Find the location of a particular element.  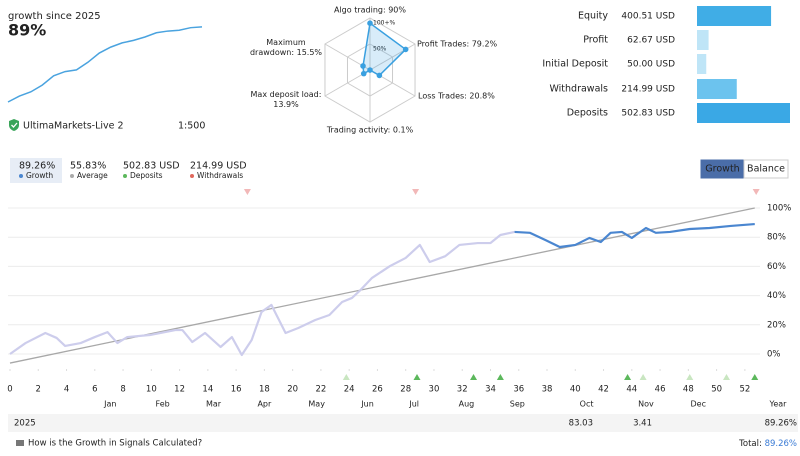

month-label: Jan is located at coordinates (109, 404).